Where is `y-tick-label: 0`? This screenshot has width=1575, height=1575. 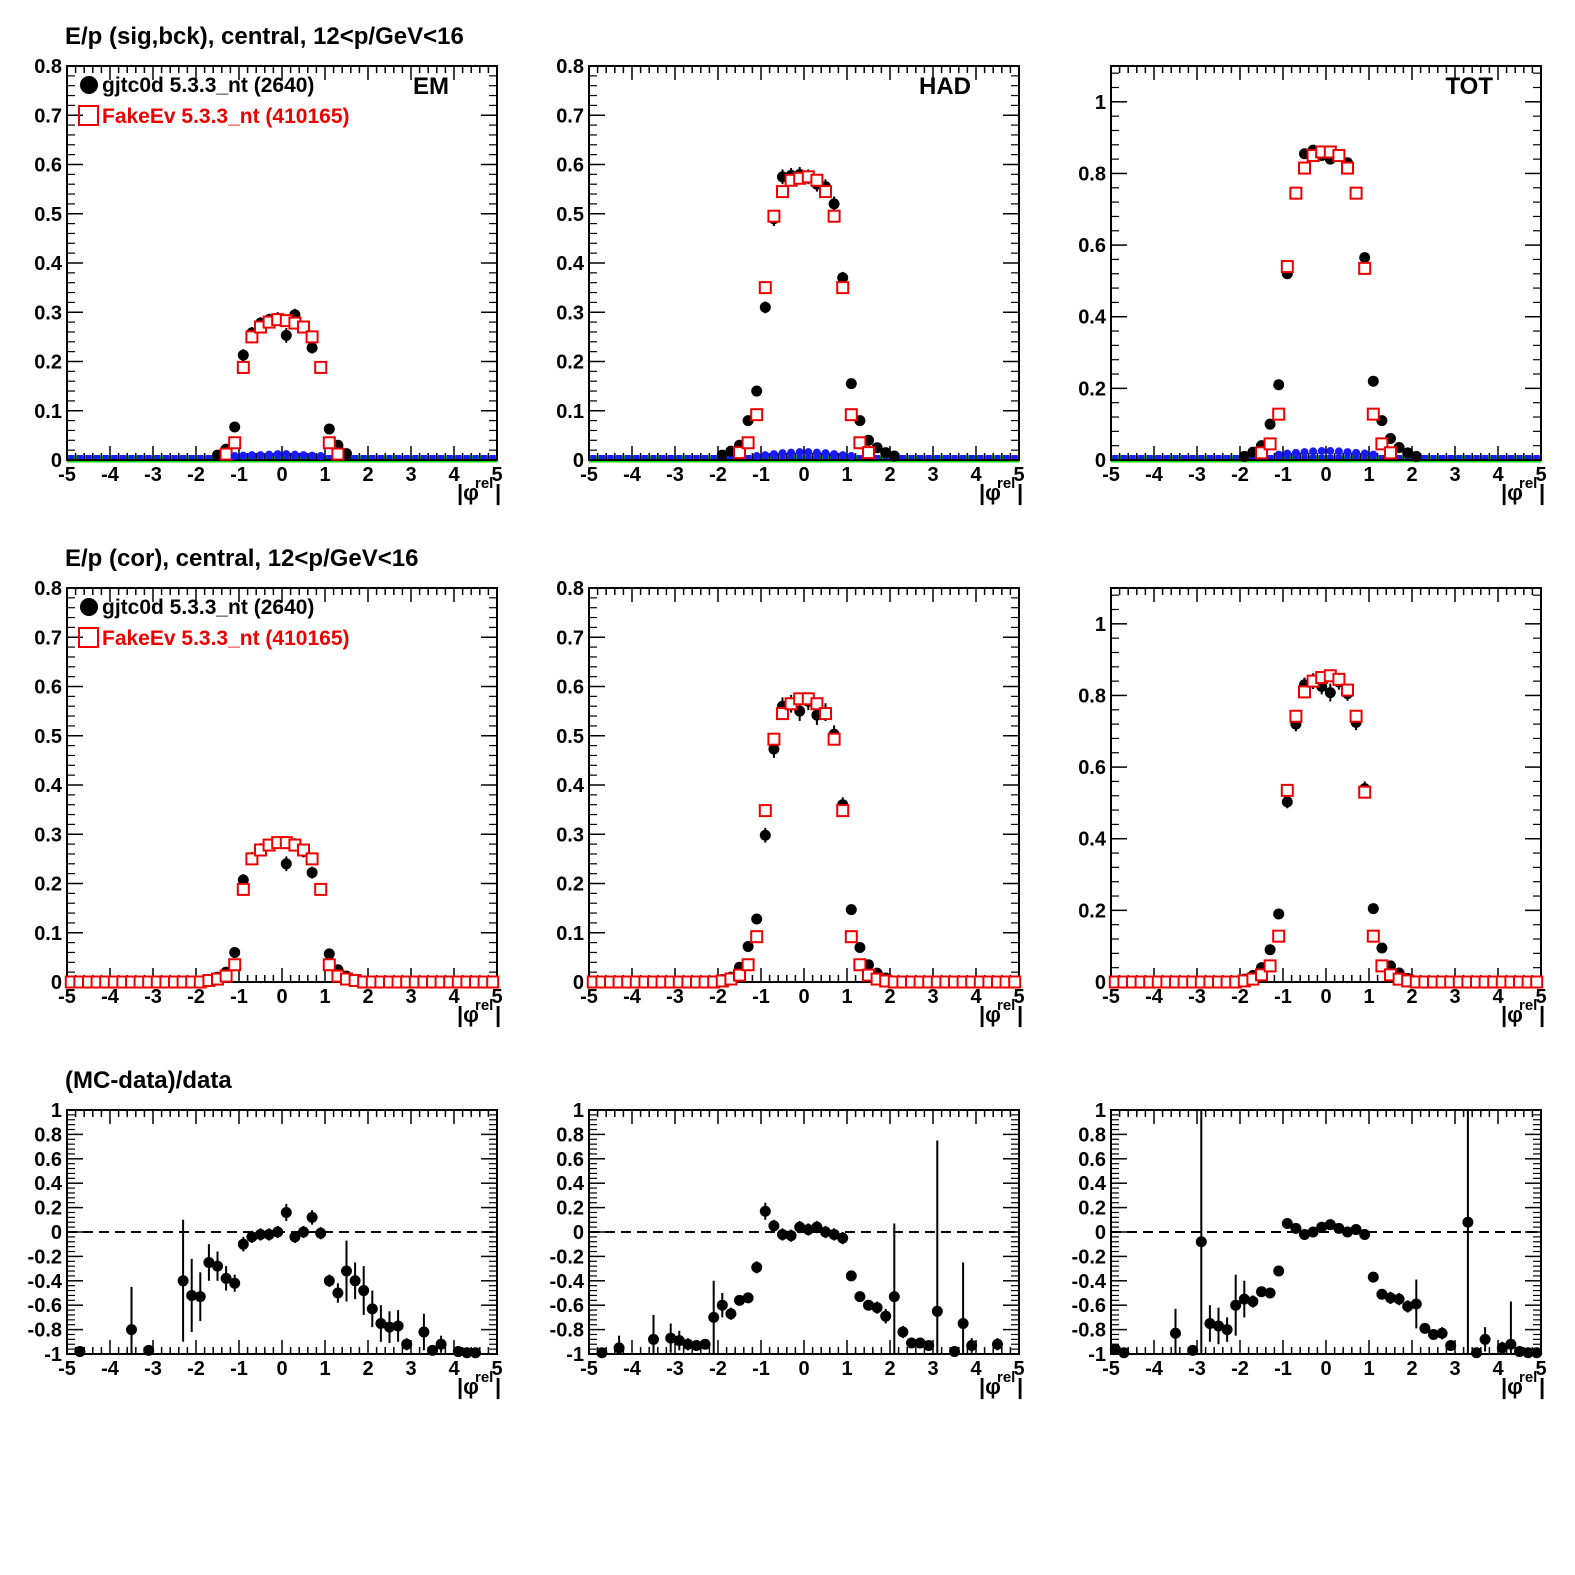 y-tick-label: 0 is located at coordinates (1100, 983).